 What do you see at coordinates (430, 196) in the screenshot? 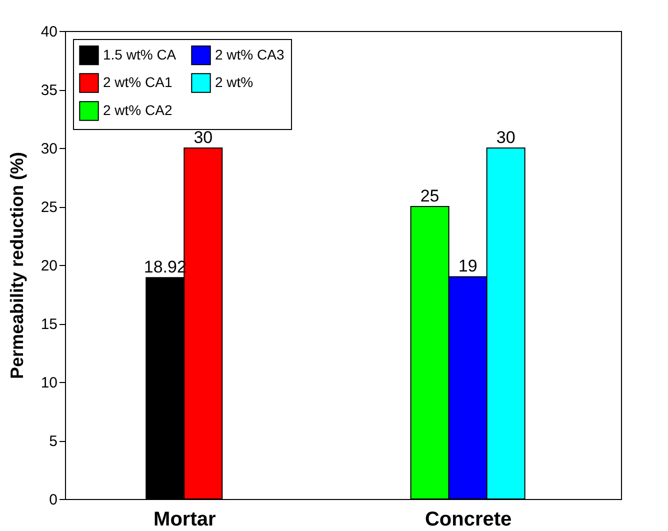
I see `data-label: 25` at bounding box center [430, 196].